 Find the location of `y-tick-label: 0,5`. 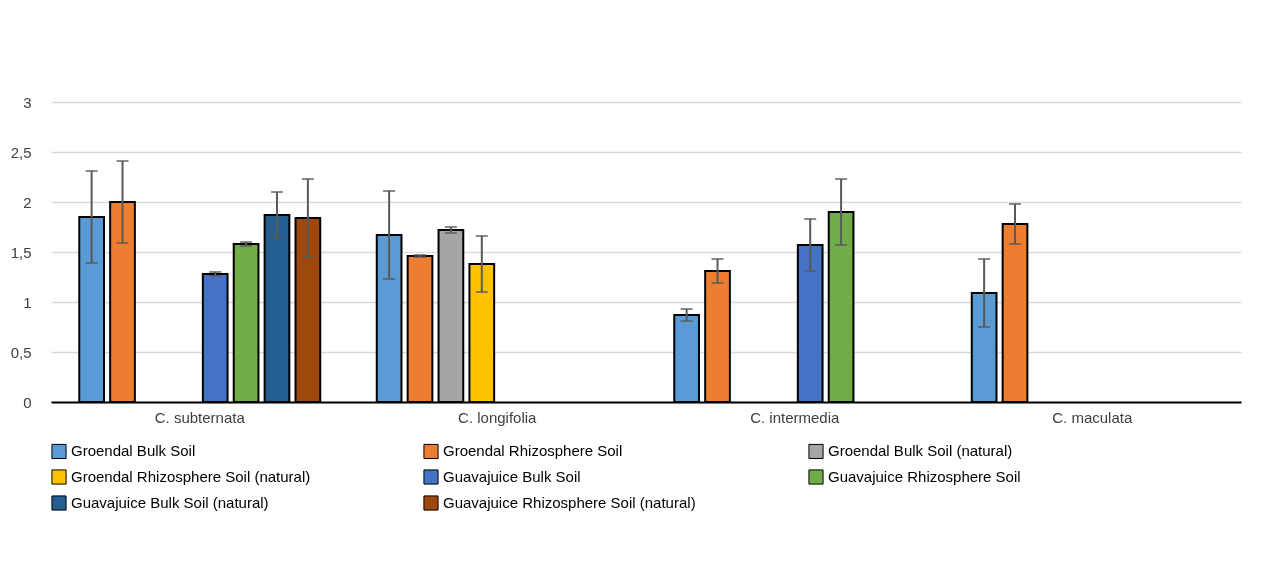

y-tick-label: 0,5 is located at coordinates (21, 352).